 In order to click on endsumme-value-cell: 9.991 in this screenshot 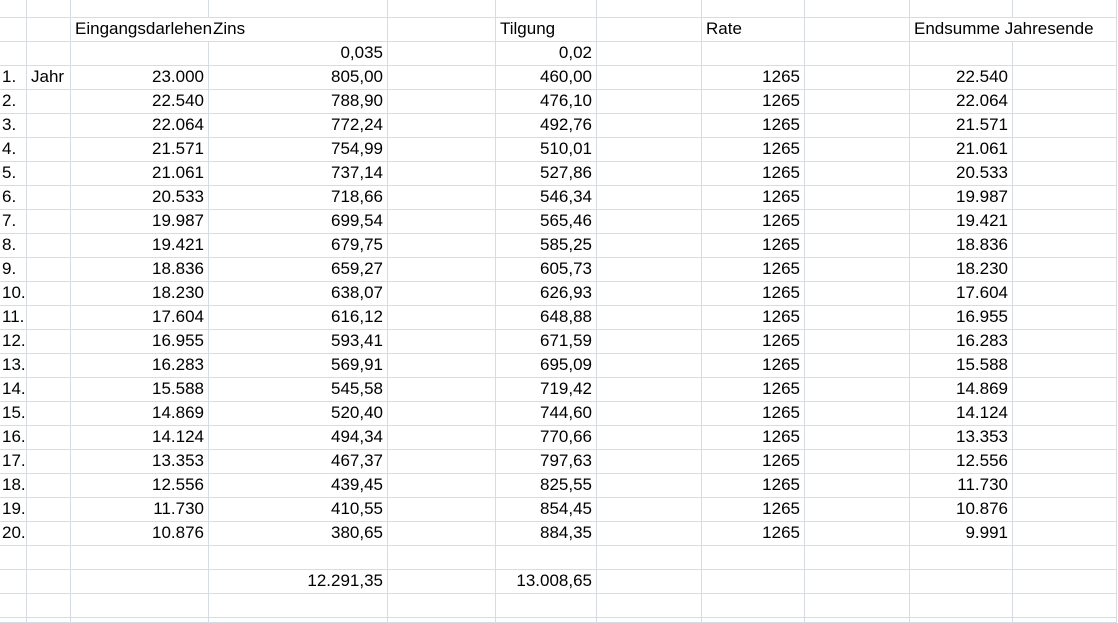, I will do `click(961, 534)`.